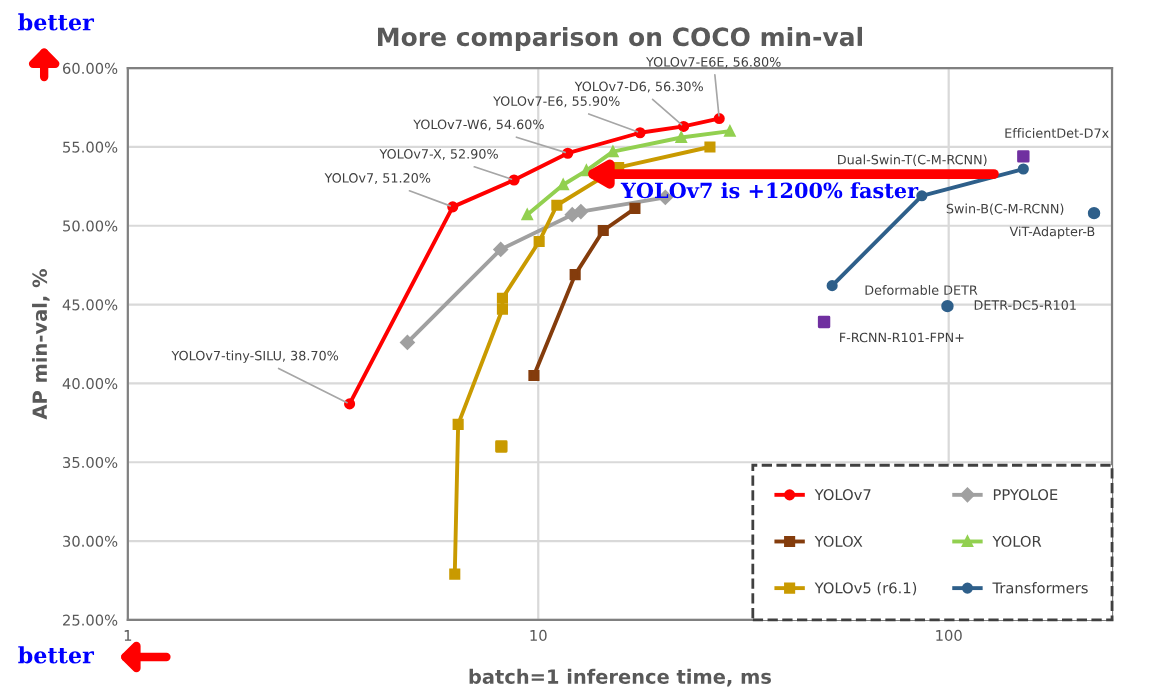 The image size is (1162, 688). Describe the element at coordinates (620, 39) in the screenshot. I see `chart-title: More comparison on COCO min-val` at that location.